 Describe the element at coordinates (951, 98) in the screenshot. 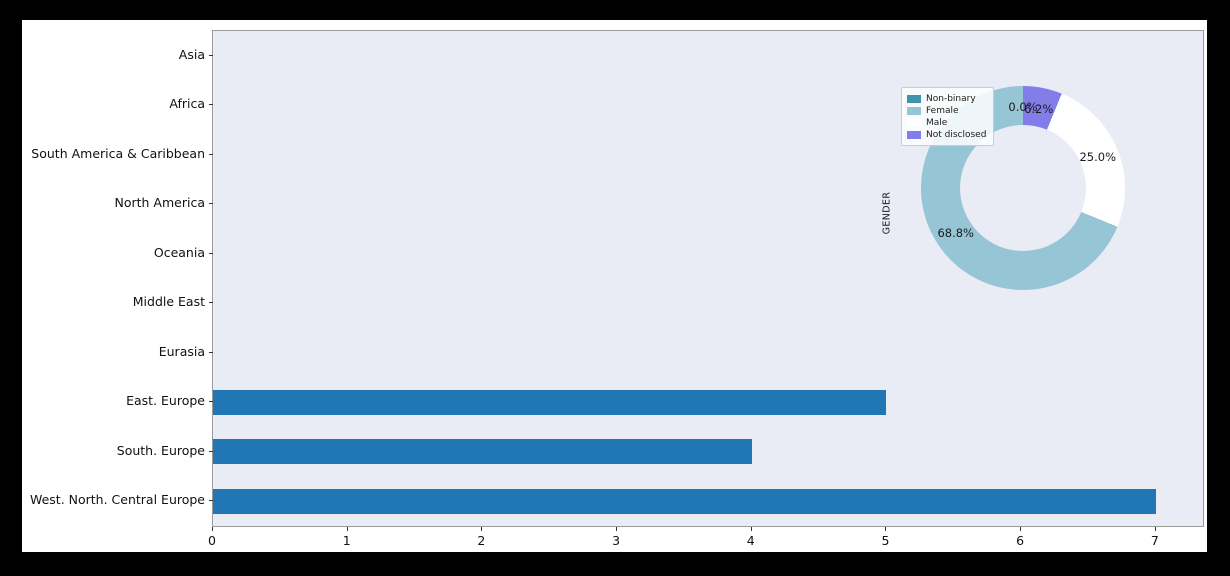

I see `legend-label: Non-binary` at that location.